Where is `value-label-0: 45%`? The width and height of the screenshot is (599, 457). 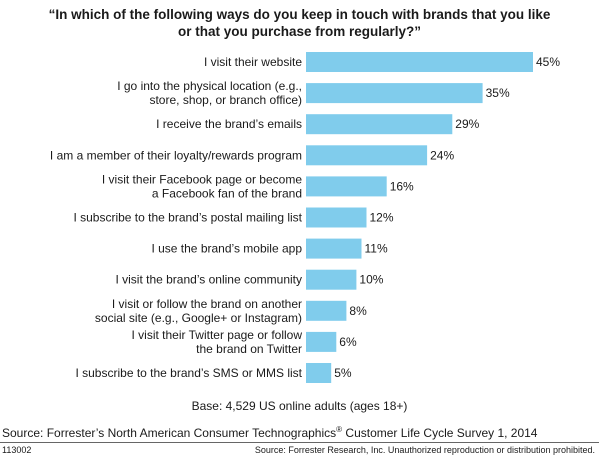 value-label-0: 45% is located at coordinates (548, 62).